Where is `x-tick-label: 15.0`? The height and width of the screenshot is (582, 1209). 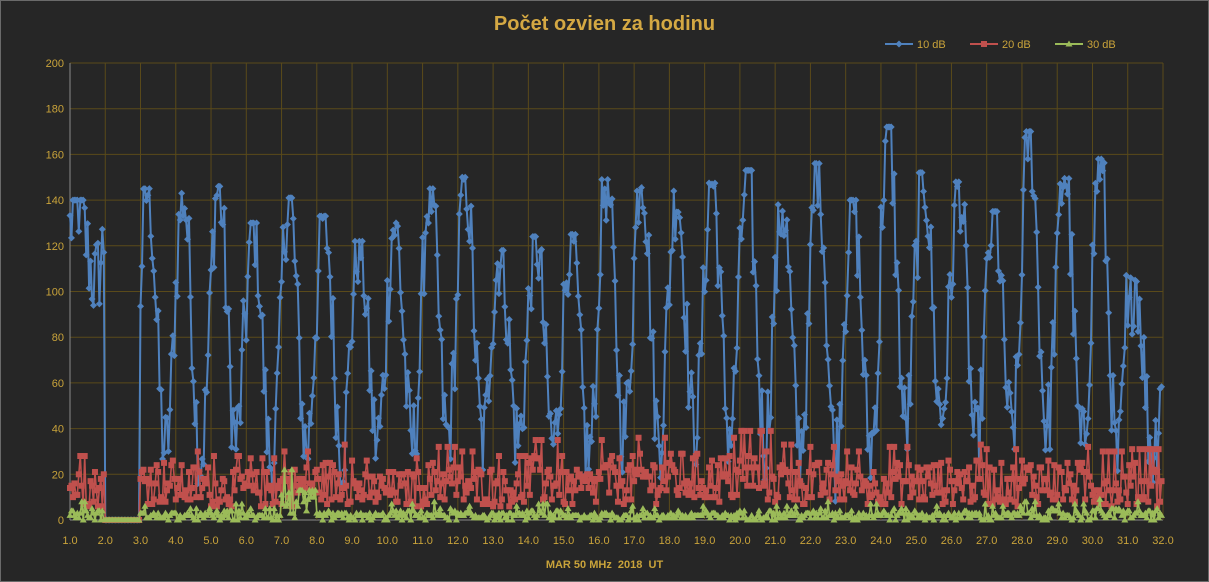
x-tick-label: 15.0 is located at coordinates (563, 541).